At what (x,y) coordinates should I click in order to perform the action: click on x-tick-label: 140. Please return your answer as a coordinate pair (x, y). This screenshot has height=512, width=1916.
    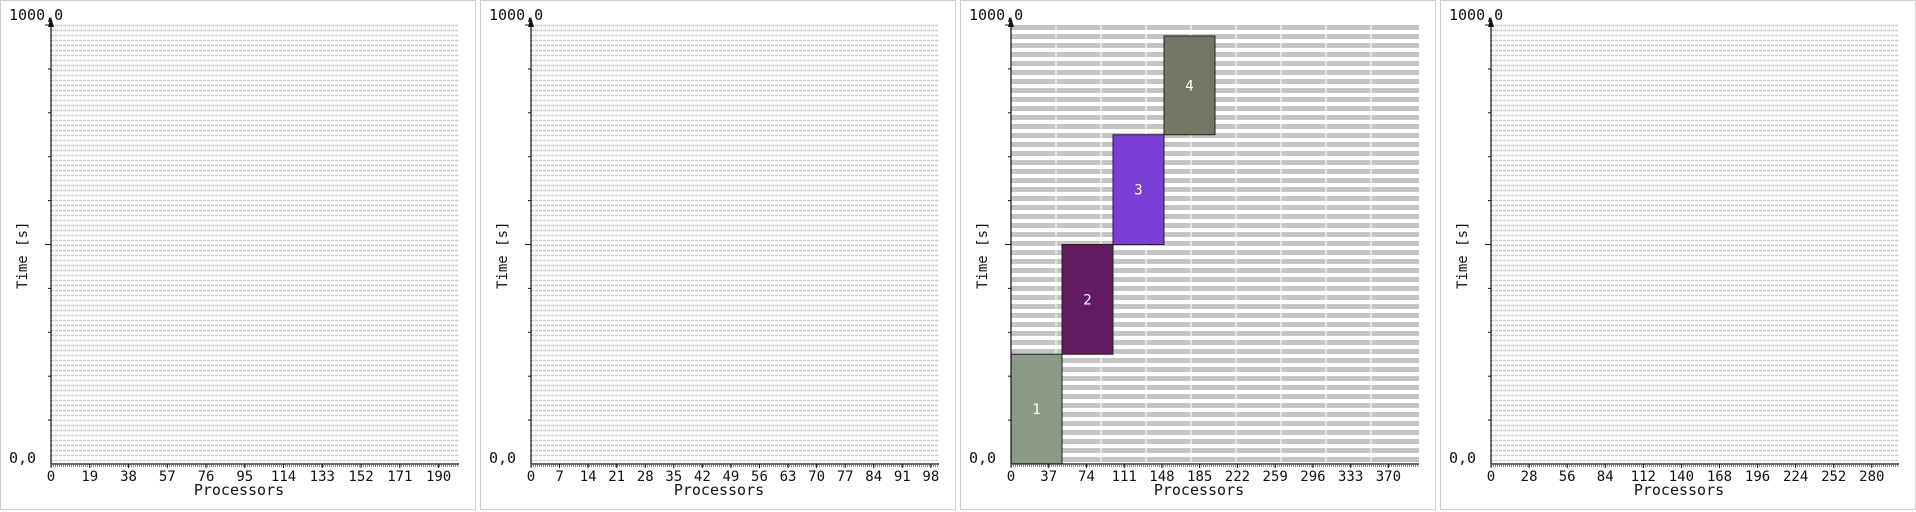
    Looking at the image, I should click on (1681, 477).